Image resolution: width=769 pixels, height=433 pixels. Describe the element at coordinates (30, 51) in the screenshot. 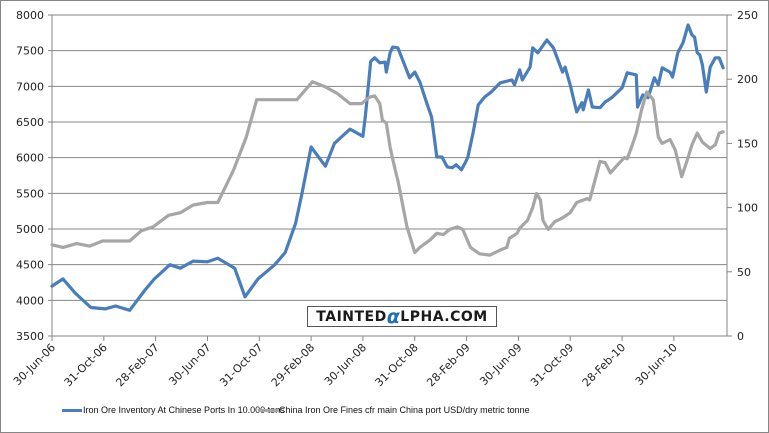

I see `y-left-tick-label: 7500` at that location.